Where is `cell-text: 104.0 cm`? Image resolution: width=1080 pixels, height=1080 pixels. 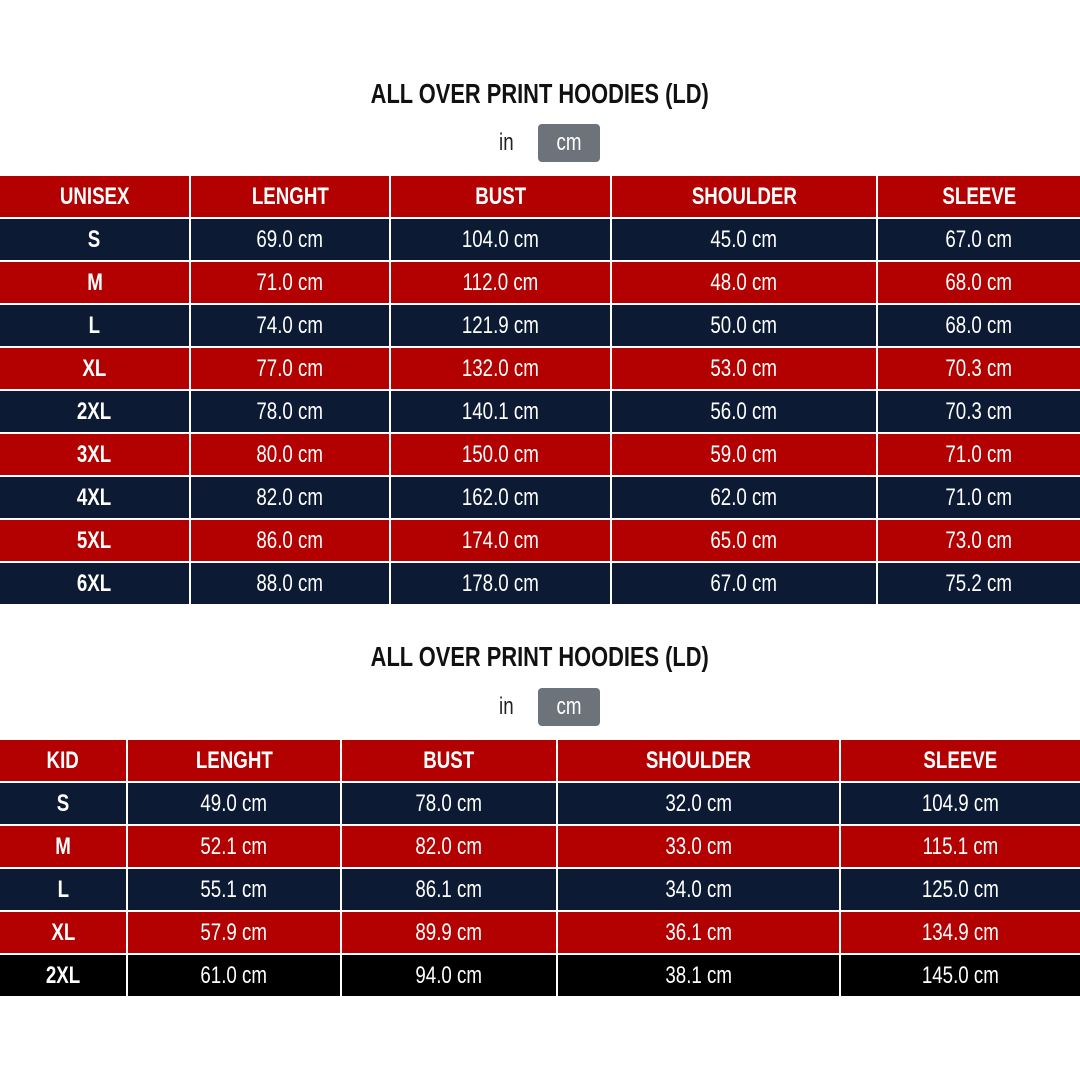 cell-text: 104.0 cm is located at coordinates (500, 239).